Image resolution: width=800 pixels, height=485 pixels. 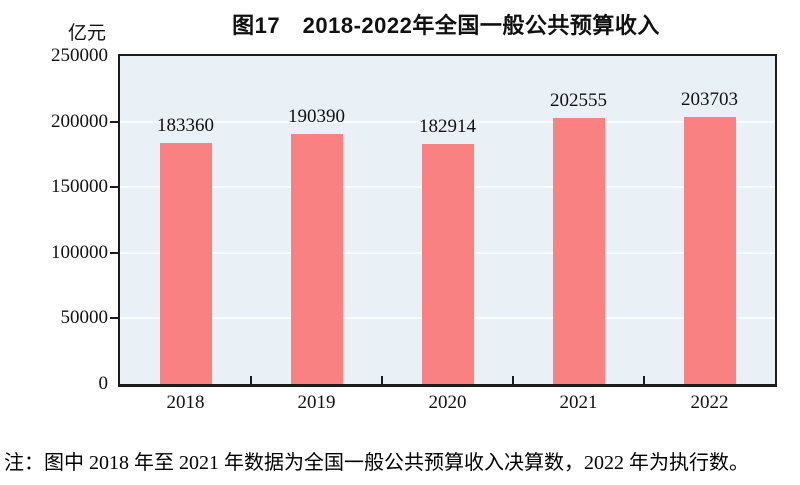 What do you see at coordinates (709, 99) in the screenshot?
I see `bar-value-label-2022: 203703` at bounding box center [709, 99].